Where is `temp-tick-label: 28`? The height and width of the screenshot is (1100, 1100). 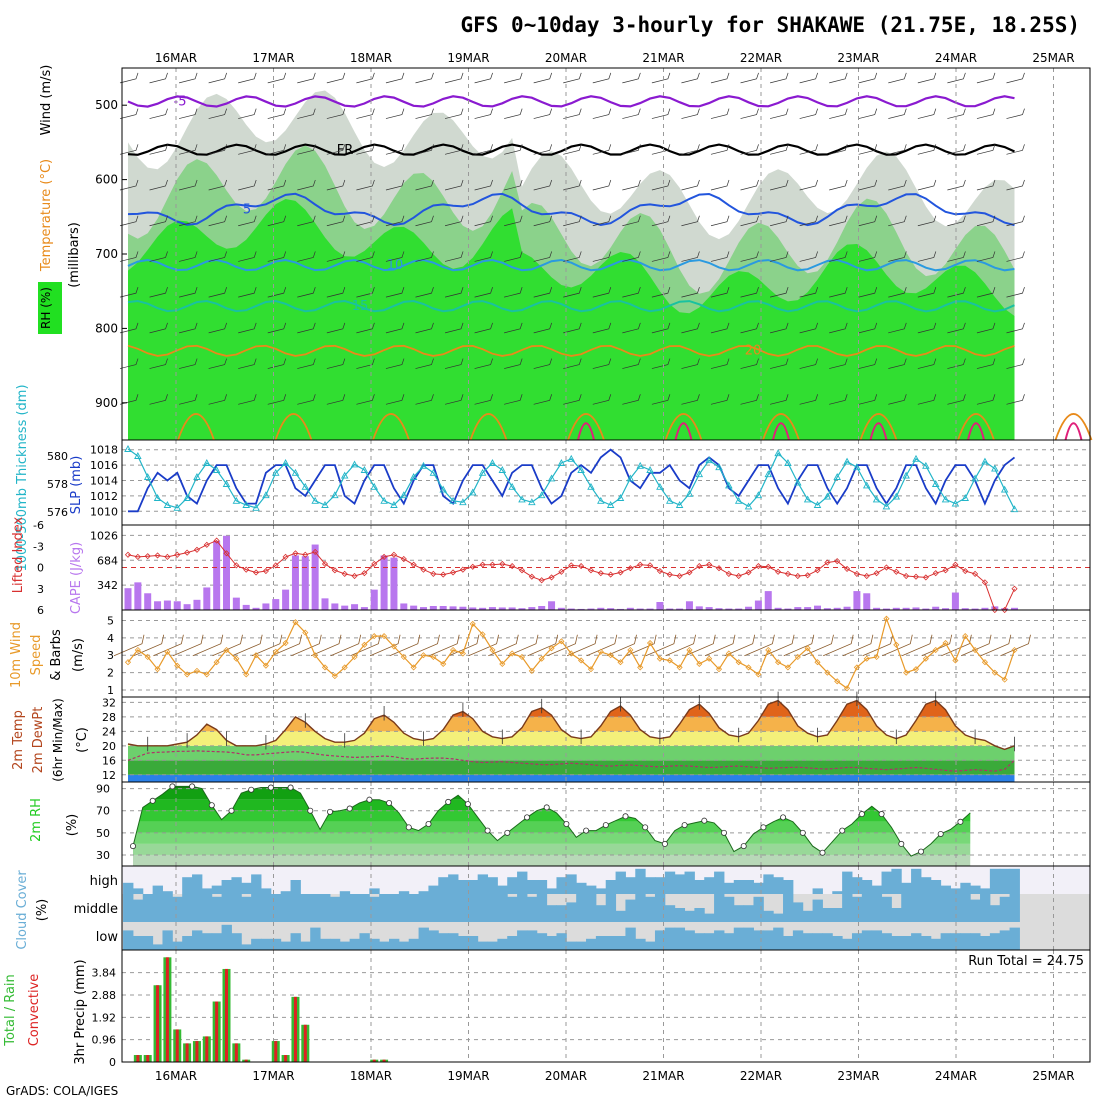
temp-tick-label: 28 is located at coordinates (109, 717).